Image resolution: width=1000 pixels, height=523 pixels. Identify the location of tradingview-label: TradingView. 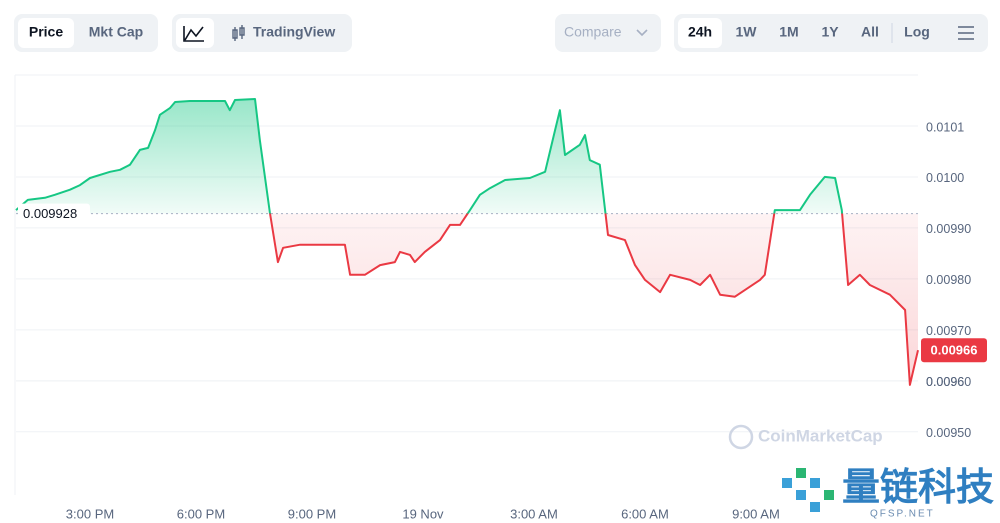
(294, 32).